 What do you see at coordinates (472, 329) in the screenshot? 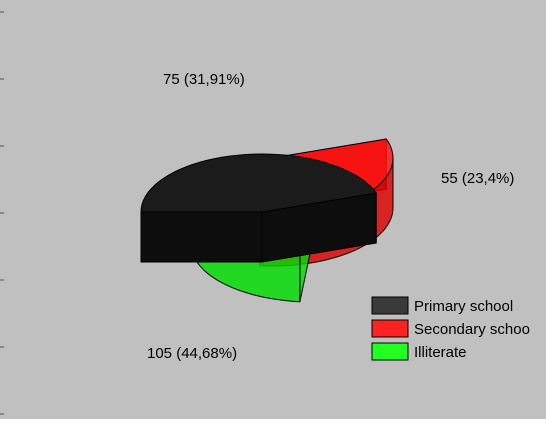
I see `legend-label-secondary-school: Secondary schoo` at bounding box center [472, 329].